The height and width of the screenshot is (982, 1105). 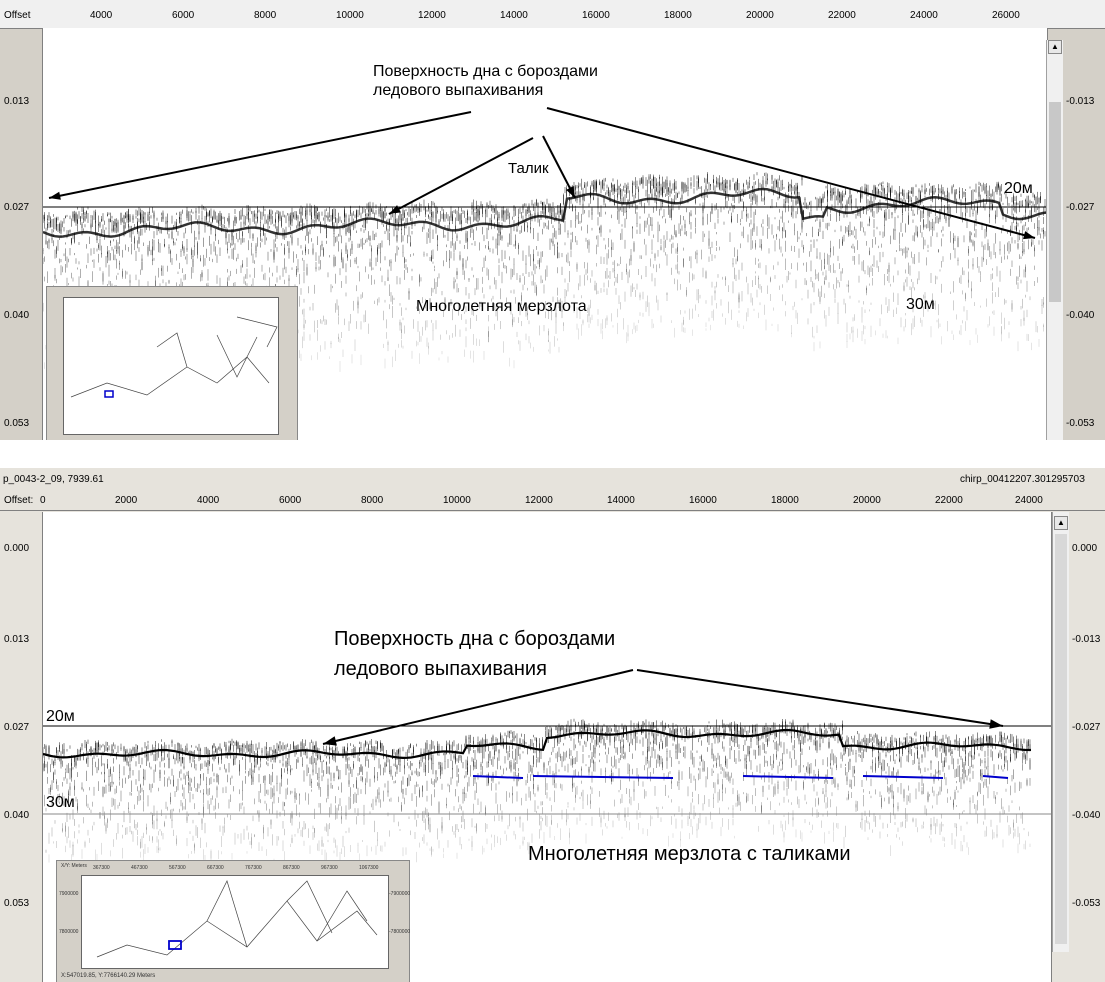 What do you see at coordinates (920, 304) in the screenshot?
I see `annotation-depth-30: 30м` at bounding box center [920, 304].